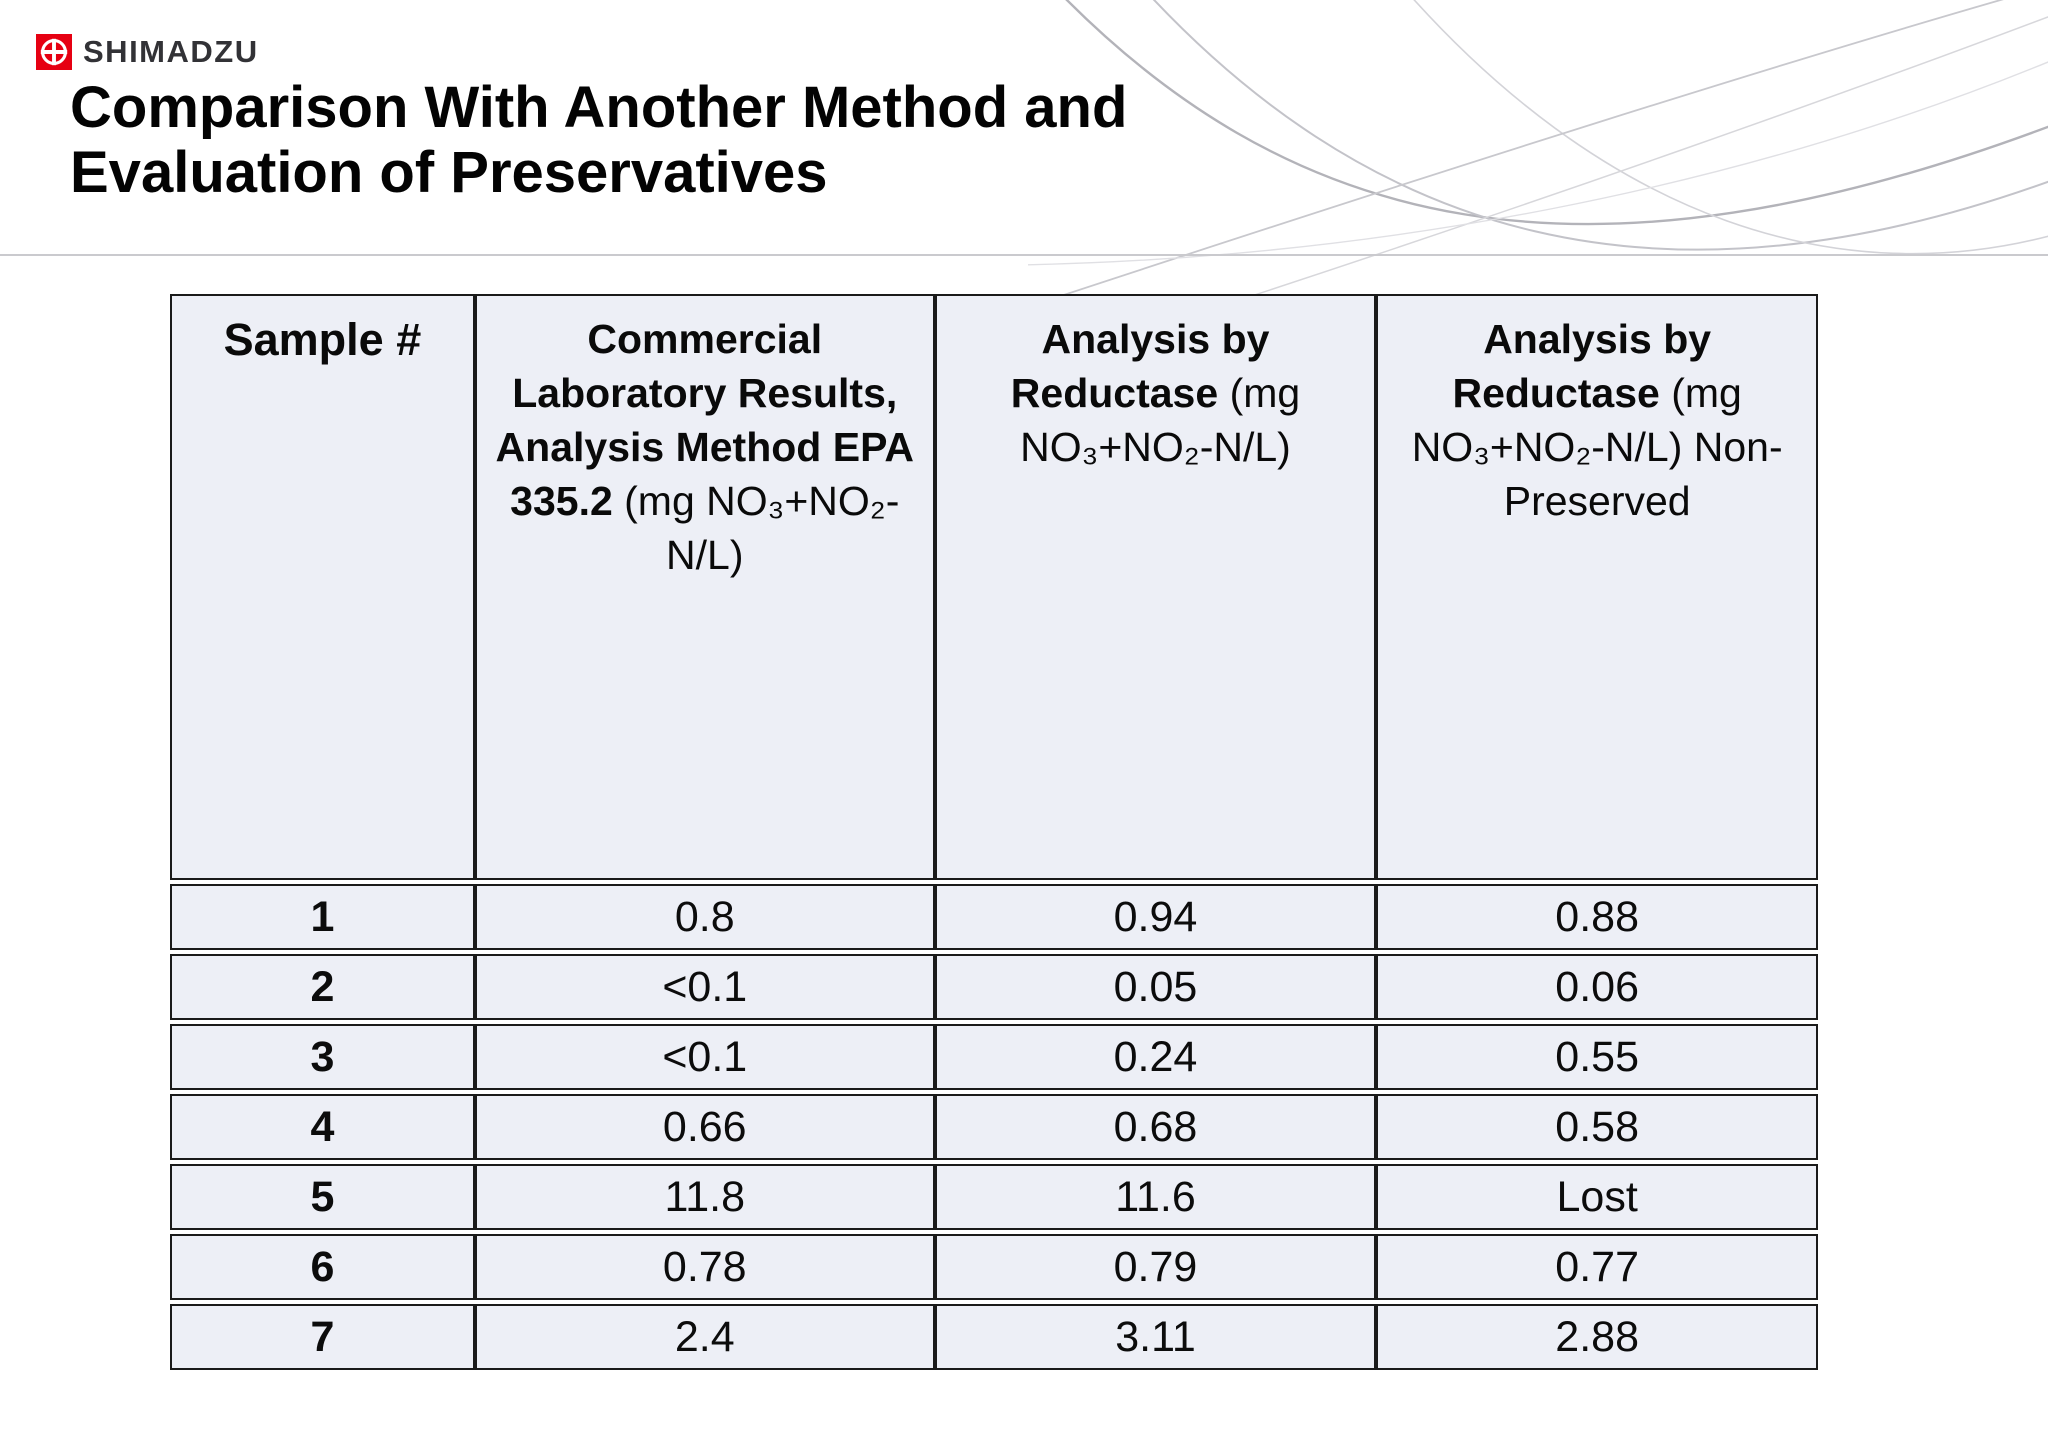 The image size is (2048, 1447). Describe the element at coordinates (54, 52) in the screenshot. I see `shimadzu-logo-icon` at that location.